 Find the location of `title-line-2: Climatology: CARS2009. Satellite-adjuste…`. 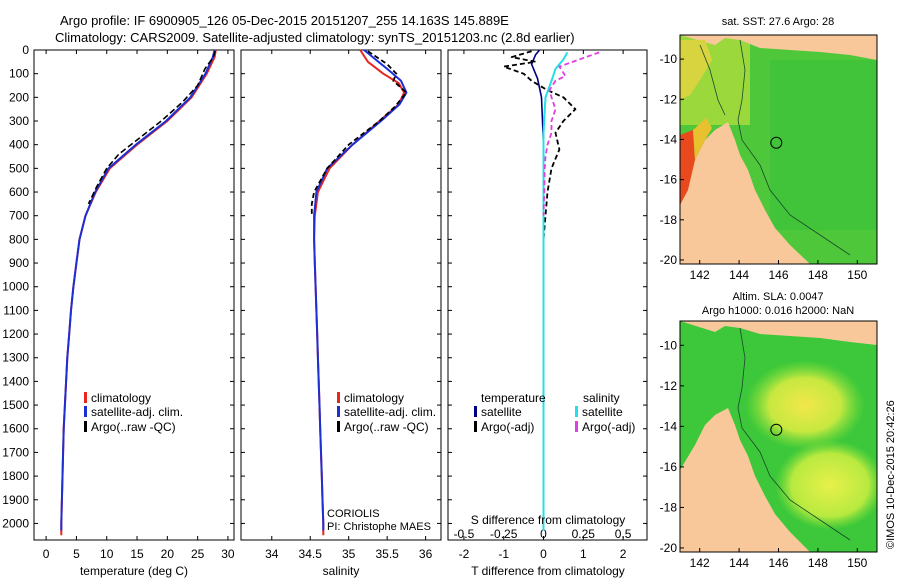

title-line-2: Climatology: CARS2009. Satellite-adjuste… is located at coordinates (315, 37).